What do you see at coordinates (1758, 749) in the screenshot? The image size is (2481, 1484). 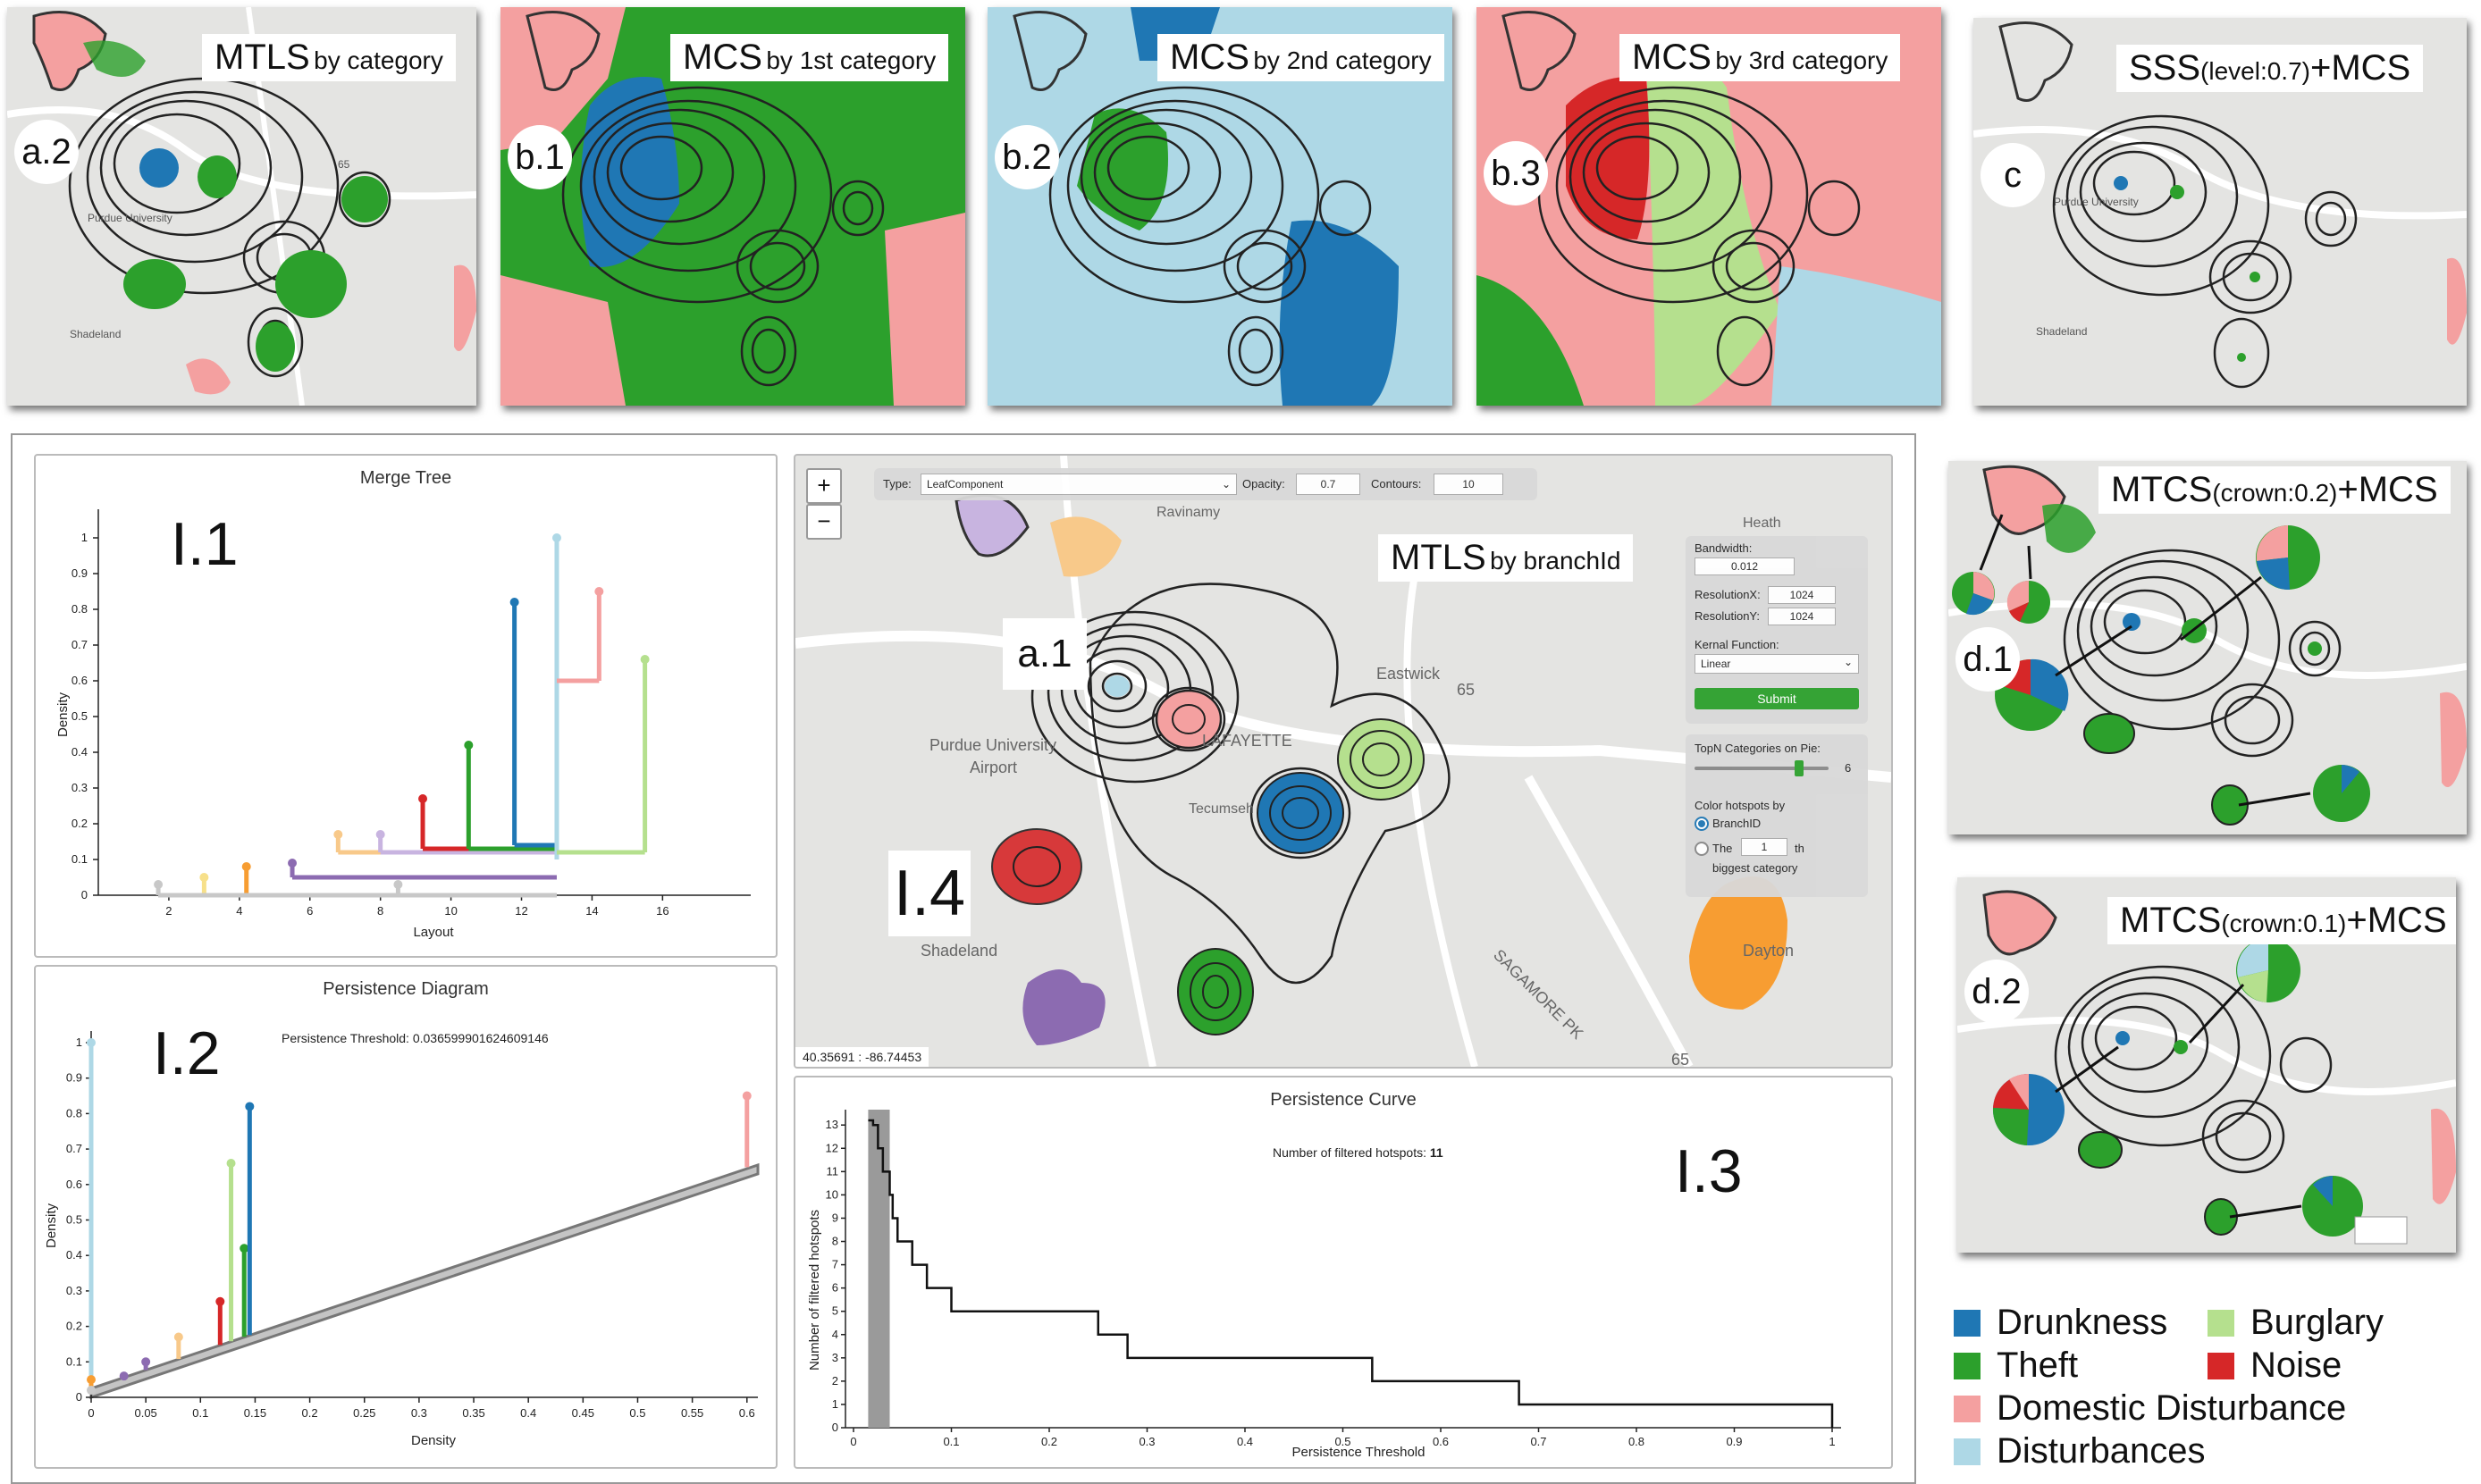 I see `topn-label: TopN Categories on Pie:` at bounding box center [1758, 749].